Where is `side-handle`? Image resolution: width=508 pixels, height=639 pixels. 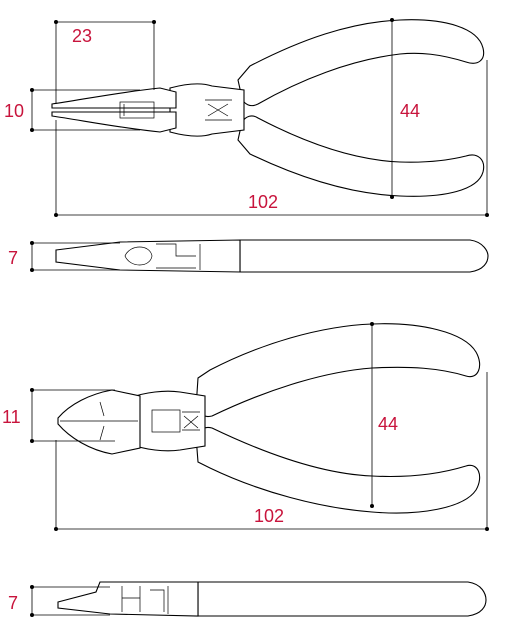
side-handle is located at coordinates (364, 256).